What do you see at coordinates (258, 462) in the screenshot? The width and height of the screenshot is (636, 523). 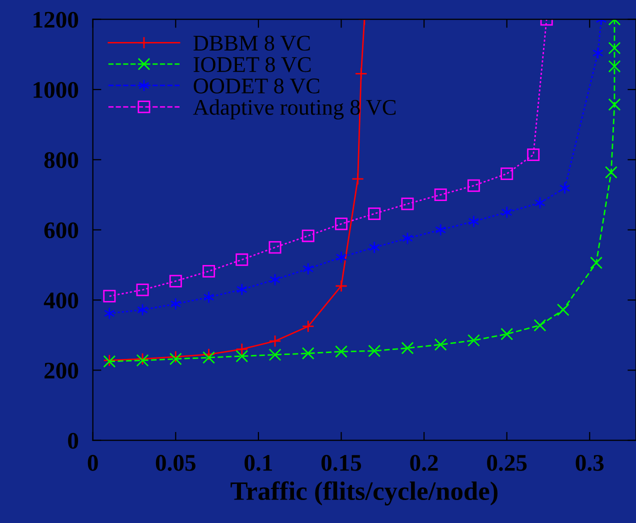 I see `x-tick-label: 0.1` at bounding box center [258, 462].